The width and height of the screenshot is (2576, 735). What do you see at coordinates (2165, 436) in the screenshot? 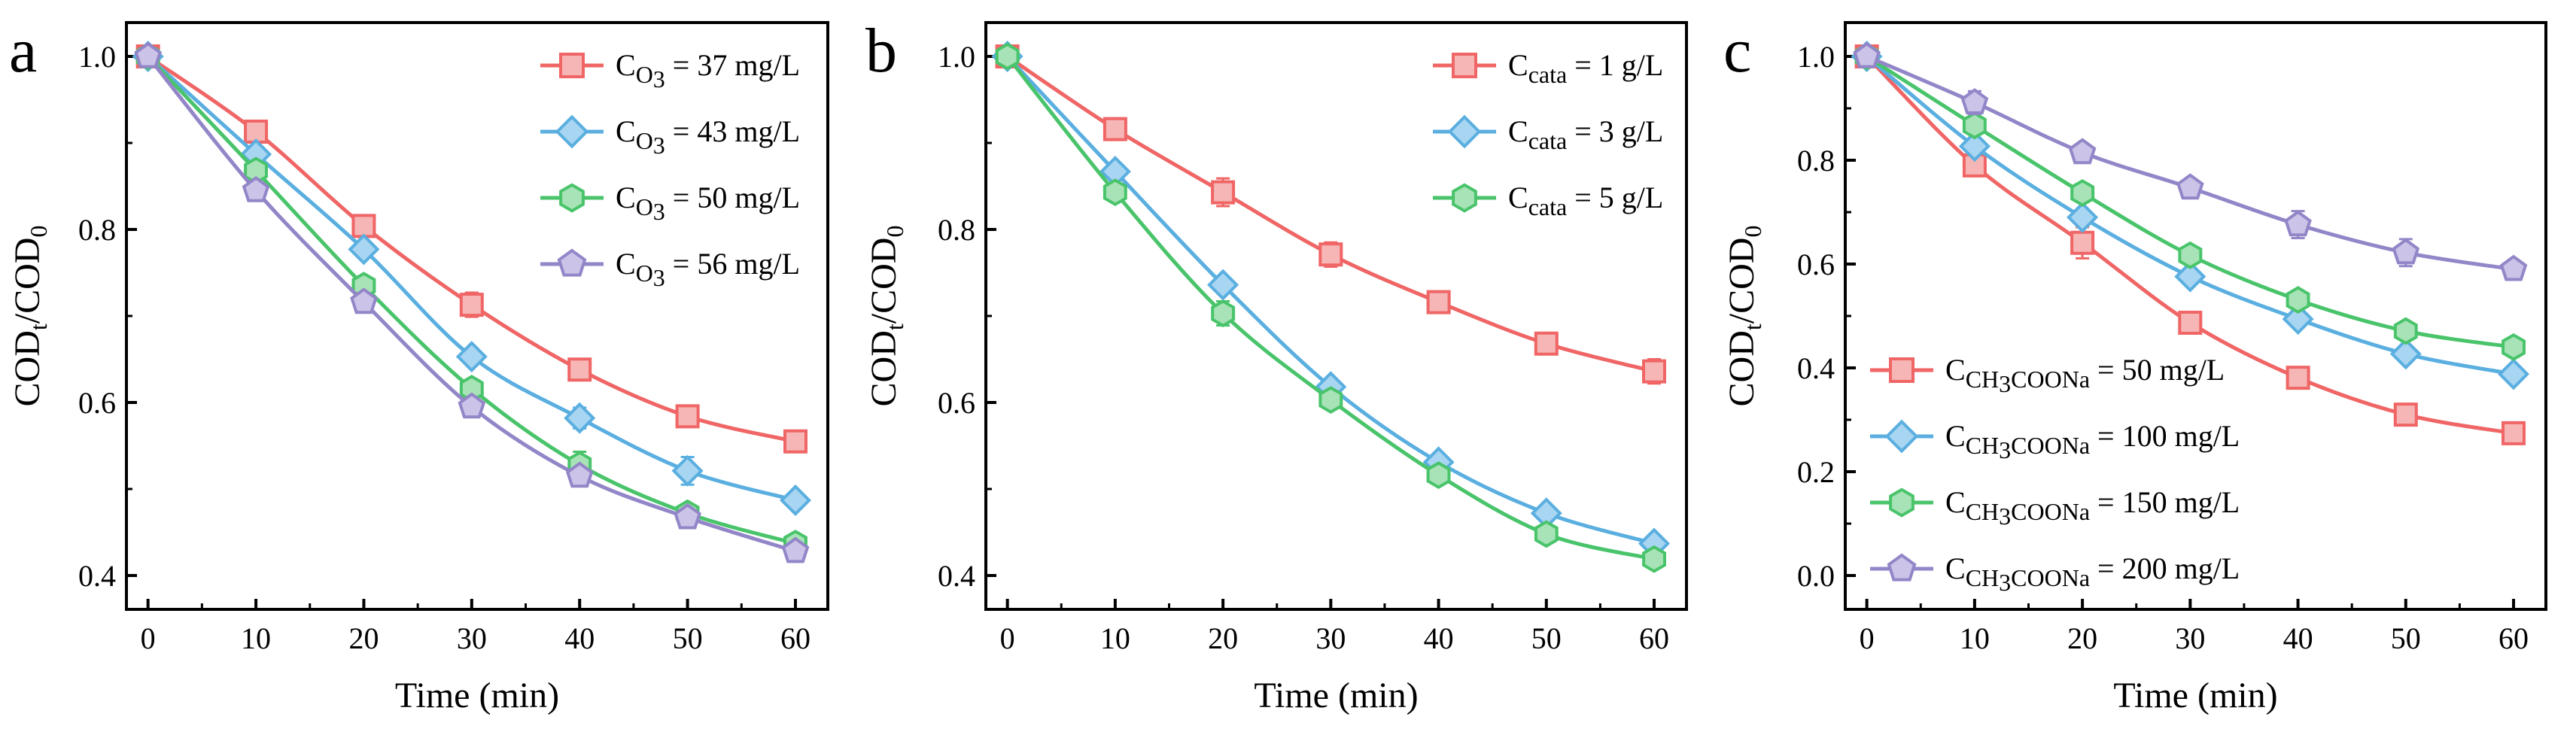
I see `legend-label-value: = 100 mg/L` at bounding box center [2165, 436].